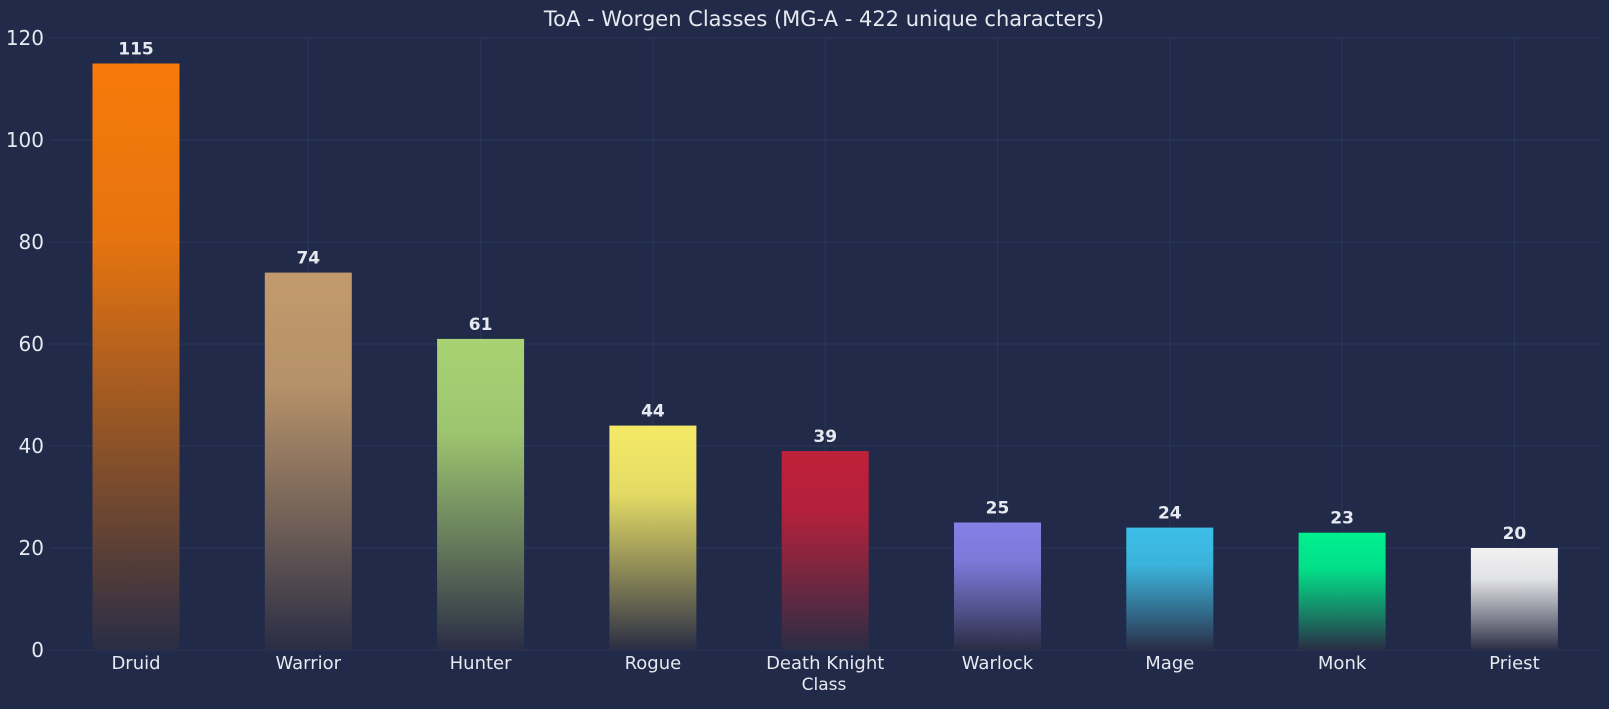  Describe the element at coordinates (653, 663) in the screenshot. I see `x-tick-label: Rogue` at that location.